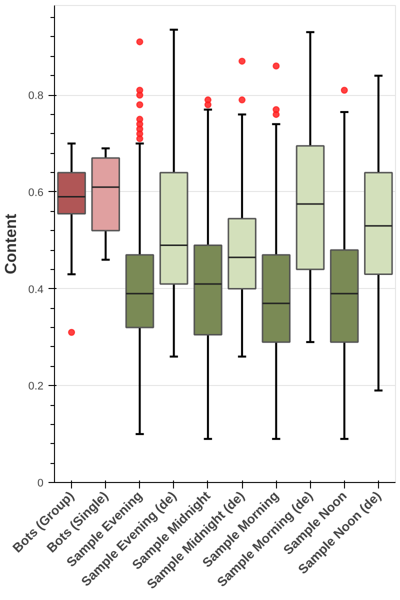 This screenshot has height=600, width=400. I want to click on y-tick-label: 0.2, so click(36, 386).